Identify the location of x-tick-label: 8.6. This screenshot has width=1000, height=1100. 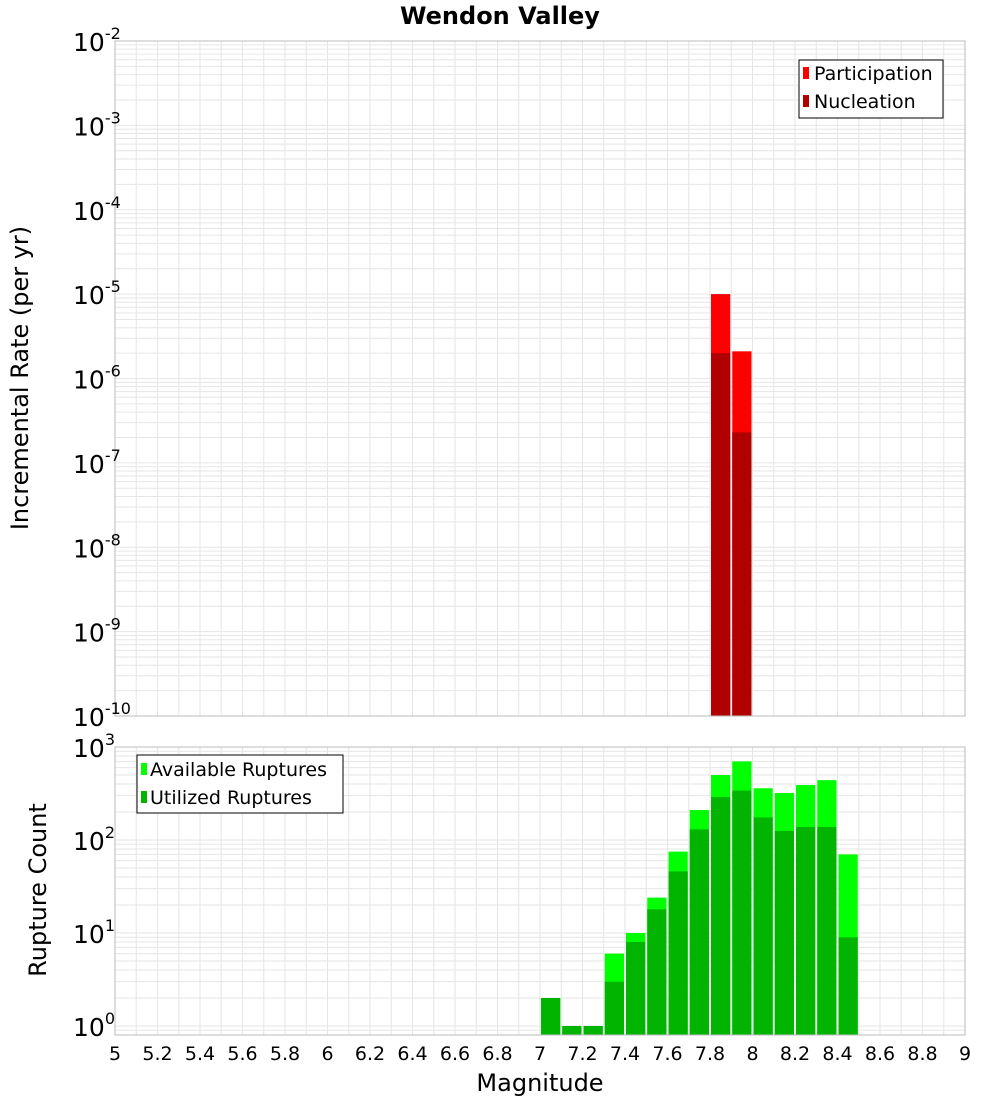
(880, 1054).